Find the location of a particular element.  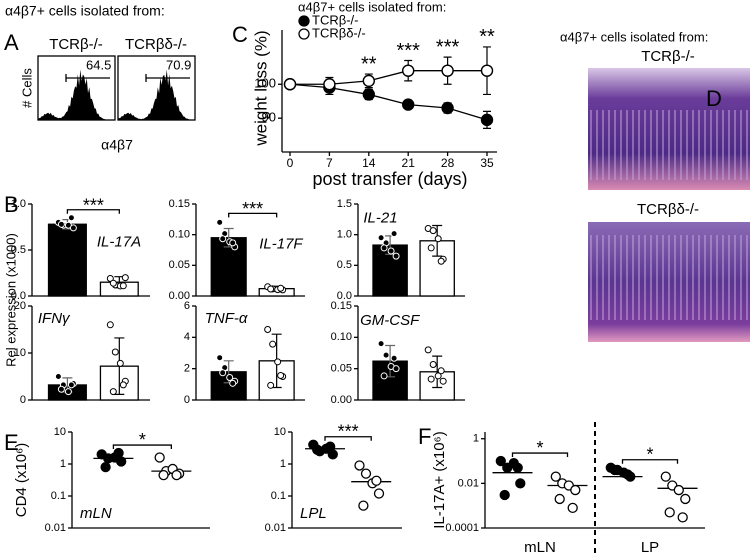

panel-title: α4β7+ cells isolated from: is located at coordinates (85, 11).